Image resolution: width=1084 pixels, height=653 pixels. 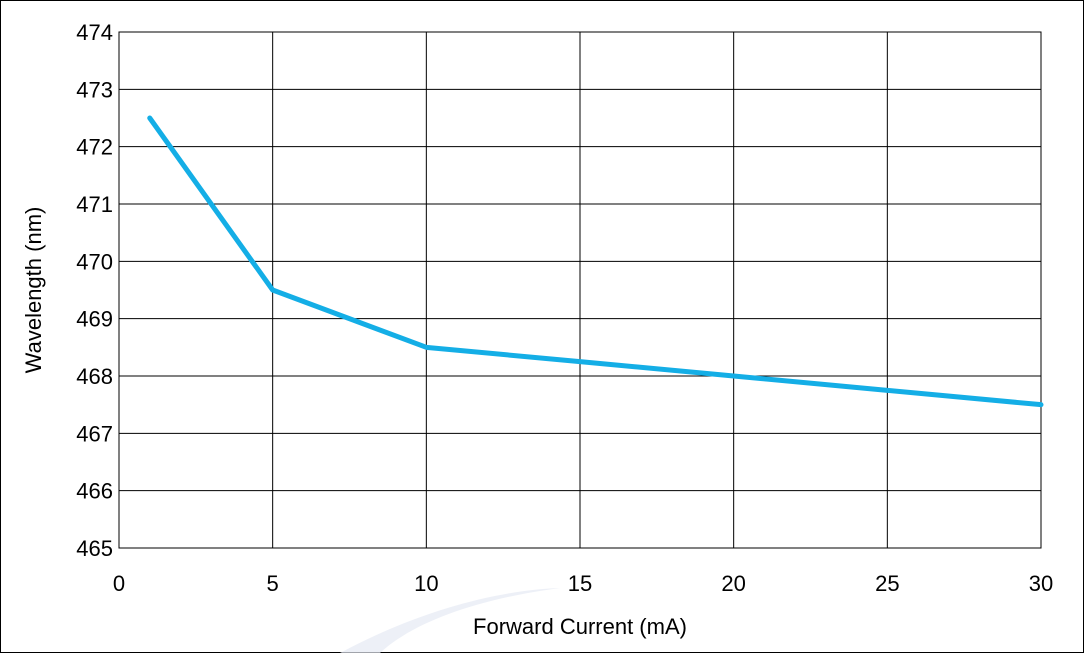 I want to click on y-tick-label: 471, so click(x=94, y=204).